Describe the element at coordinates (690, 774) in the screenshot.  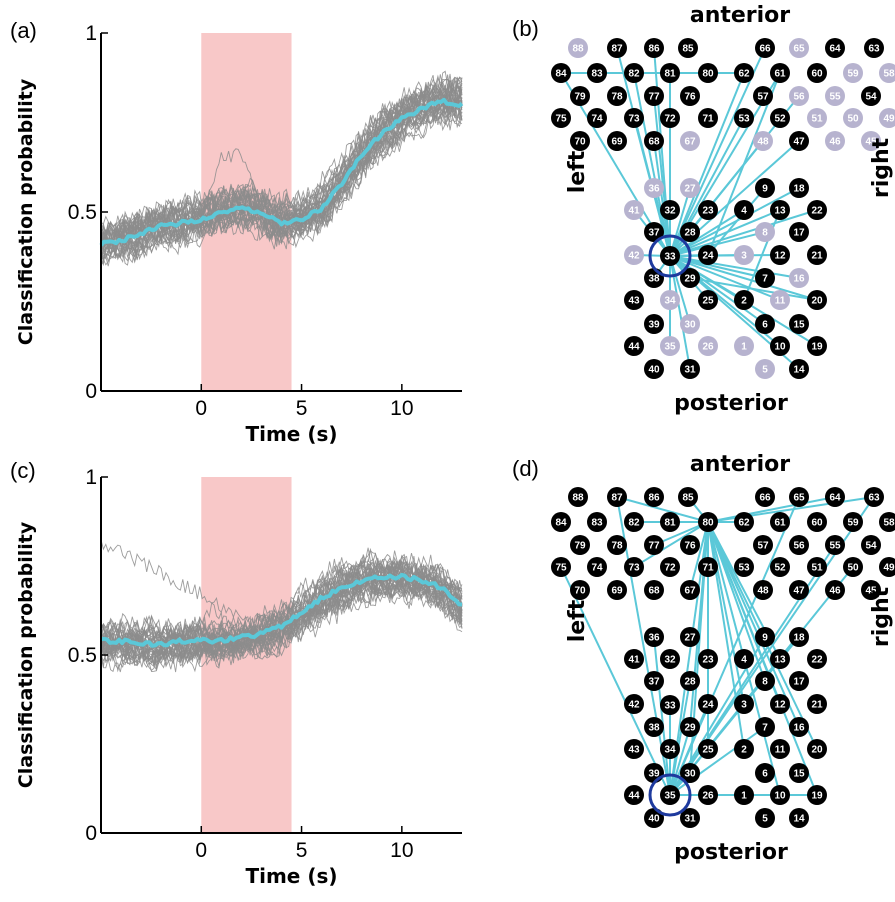
I see `electrode-label: 30` at that location.